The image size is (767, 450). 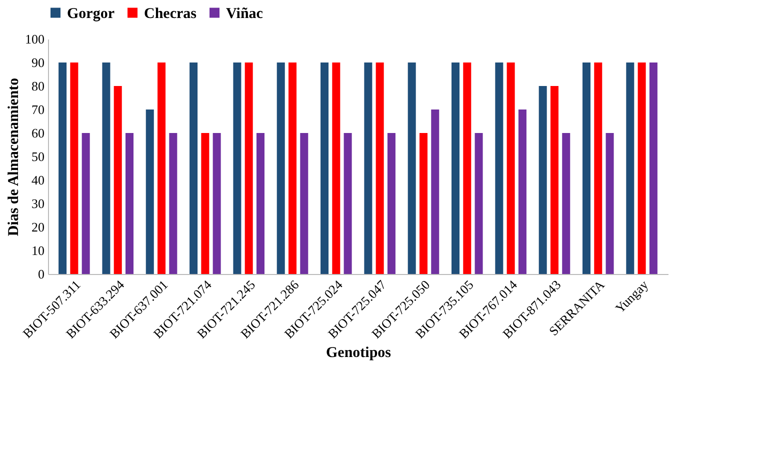 I want to click on y-axis-title: Dias de Almacenamiento, so click(x=14, y=157).